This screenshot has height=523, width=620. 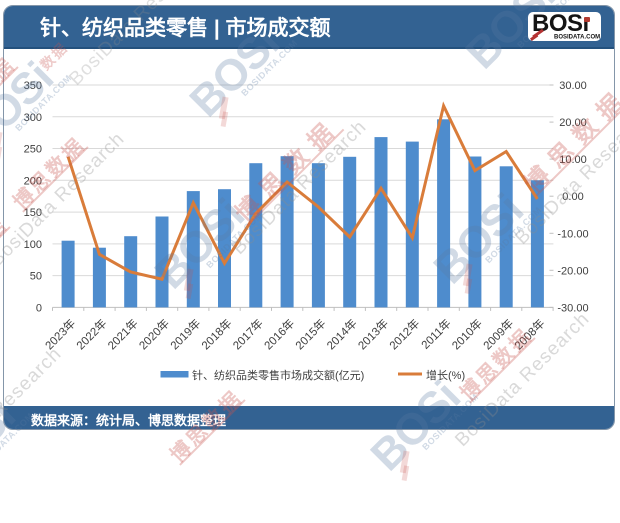 What do you see at coordinates (278, 375) in the screenshot?
I see `svg-text: 针、纺织品类零售市场成交额(亿元)` at bounding box center [278, 375].